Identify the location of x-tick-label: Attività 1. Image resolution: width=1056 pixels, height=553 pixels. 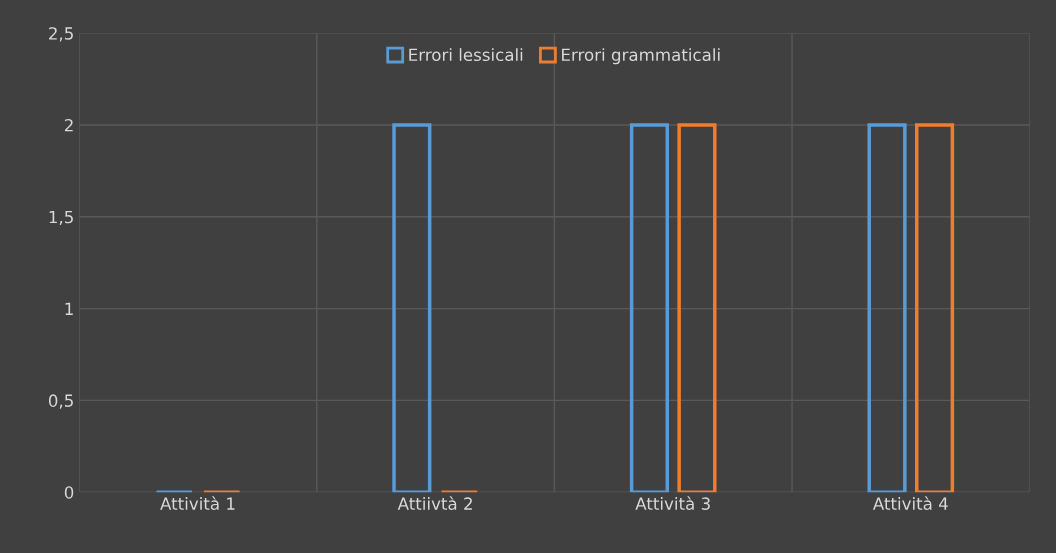
(197, 503).